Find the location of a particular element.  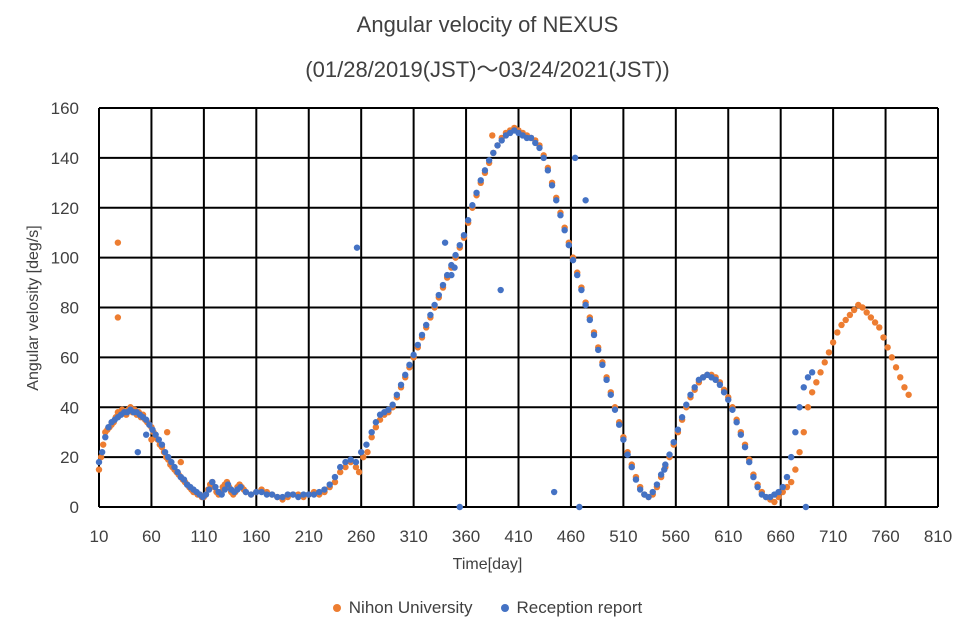

x-tick-label: 10 is located at coordinates (99, 536).